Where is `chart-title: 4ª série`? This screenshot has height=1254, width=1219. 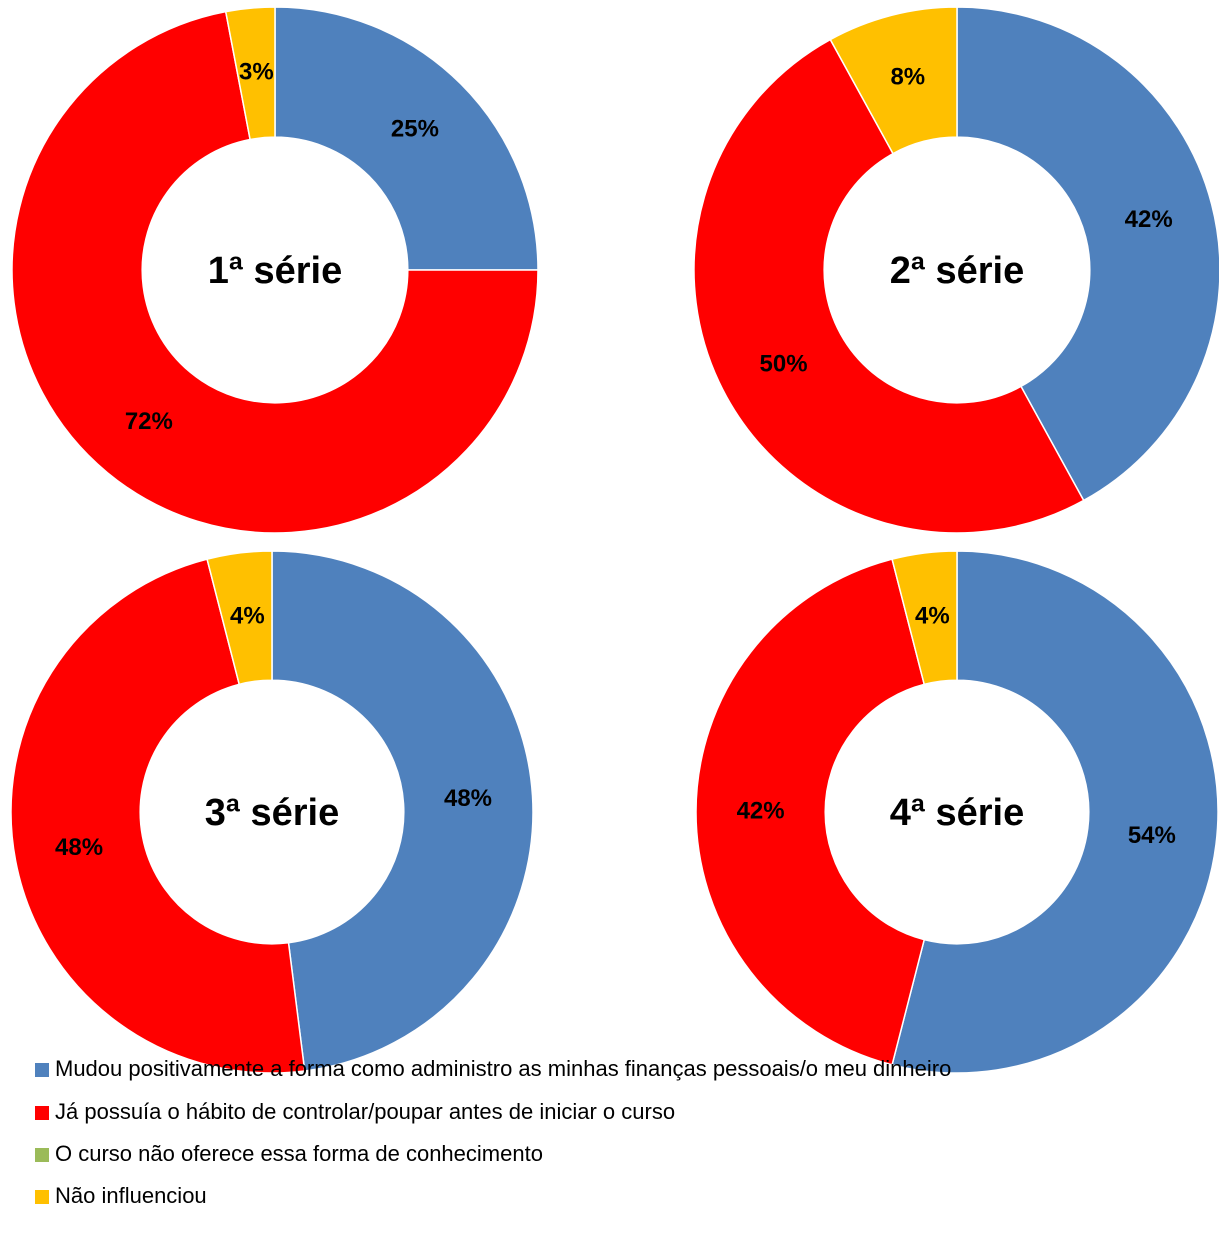 chart-title: 4ª série is located at coordinates (957, 813).